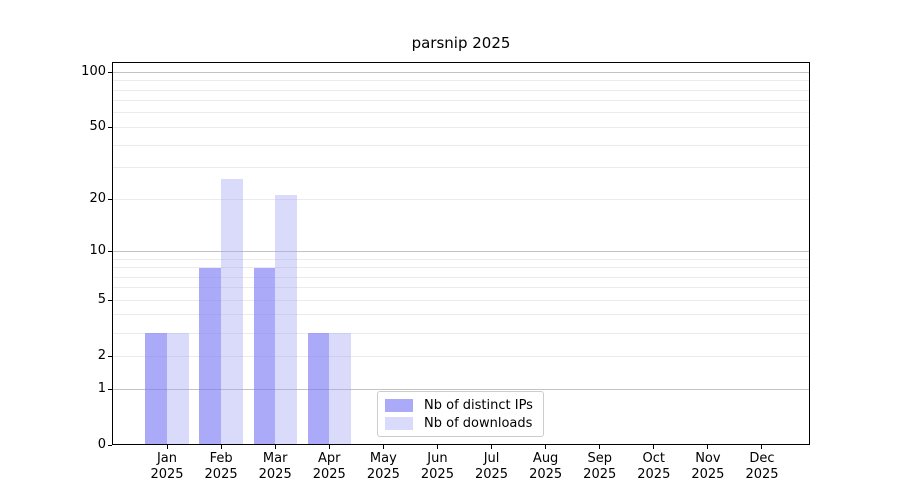  What do you see at coordinates (708, 466) in the screenshot?
I see `x-tick-label: Nov 2025` at bounding box center [708, 466].